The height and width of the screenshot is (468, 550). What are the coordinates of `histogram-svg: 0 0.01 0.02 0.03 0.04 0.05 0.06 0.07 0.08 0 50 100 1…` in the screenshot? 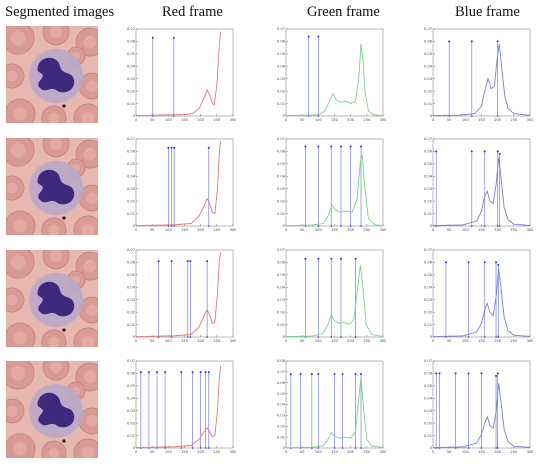 It's located at (332, 406).